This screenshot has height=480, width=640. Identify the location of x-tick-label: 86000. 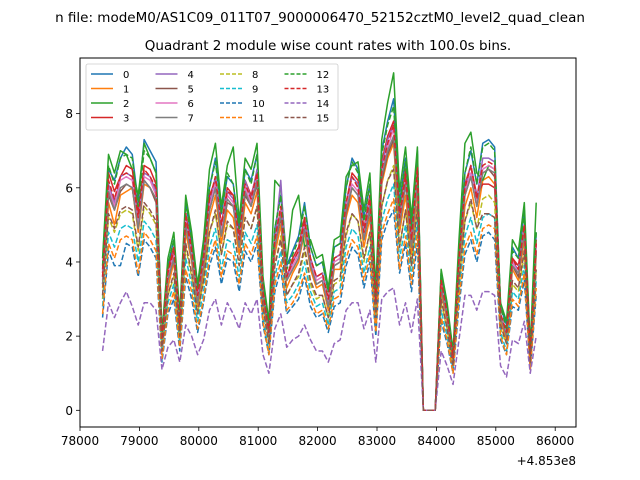
(555, 441).